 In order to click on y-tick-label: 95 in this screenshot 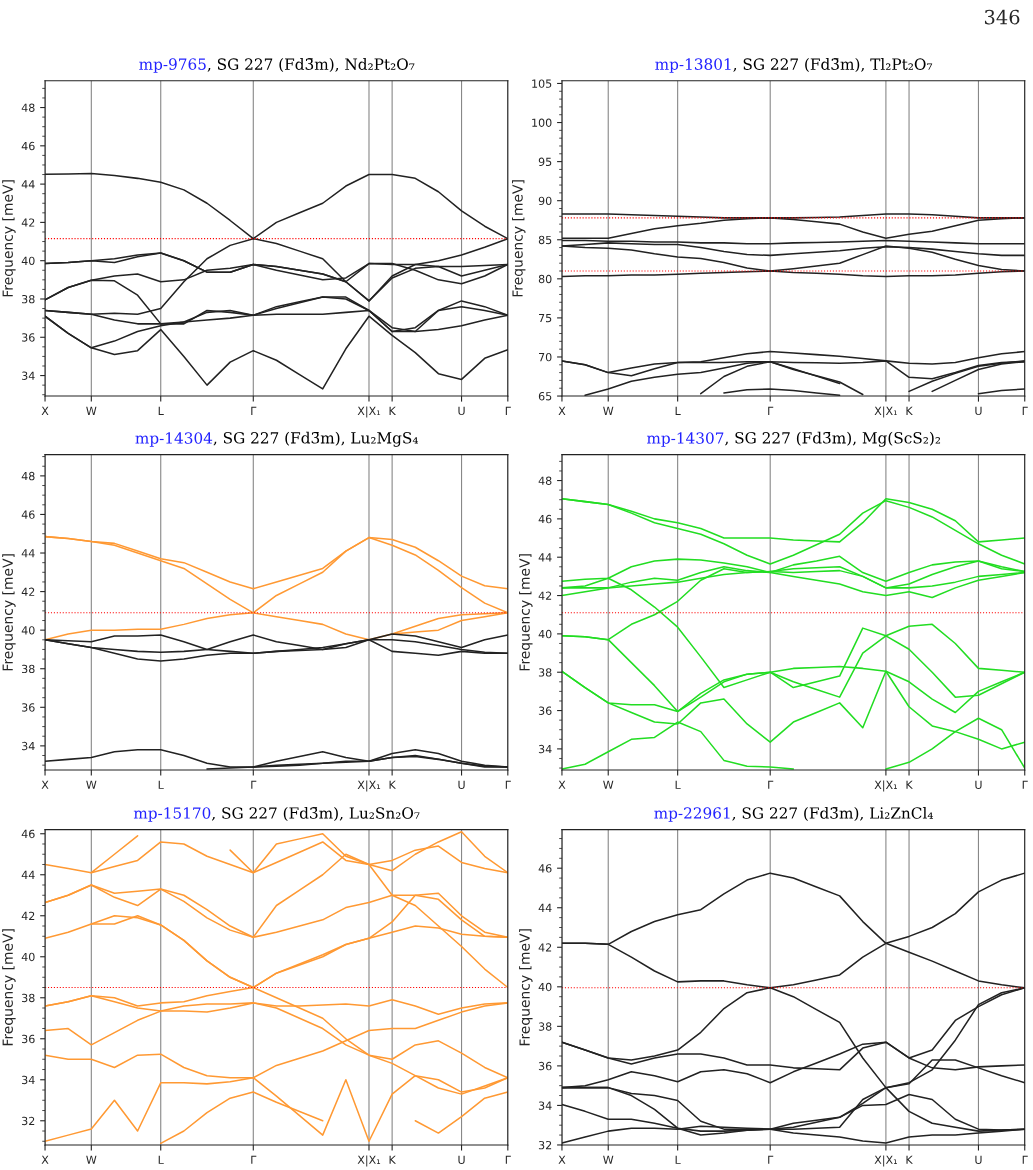, I will do `click(545, 161)`.